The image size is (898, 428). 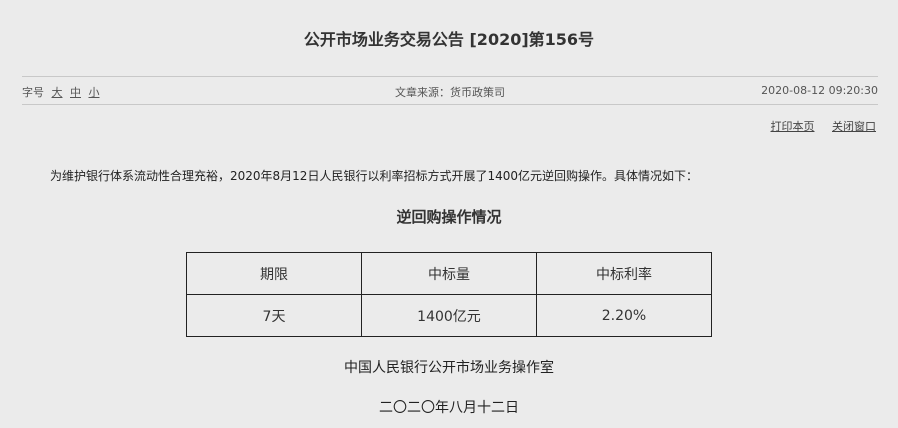 I want to click on table-cell: 中标利率, so click(x=624, y=273).